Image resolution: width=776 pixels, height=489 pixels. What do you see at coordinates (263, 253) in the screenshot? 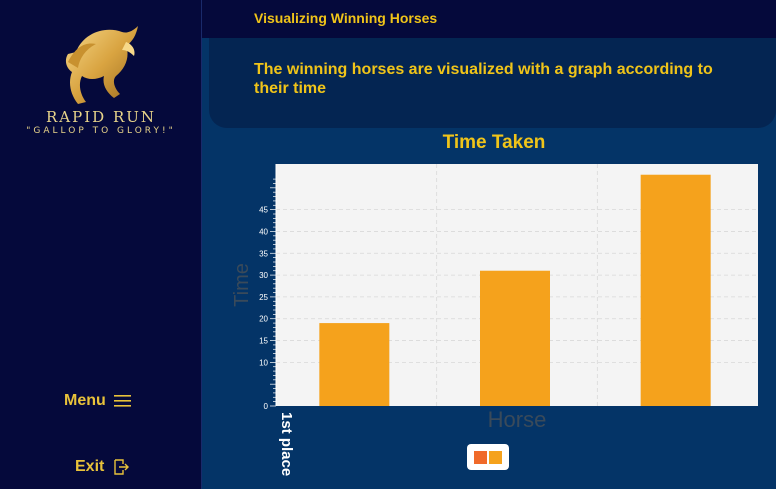
I see `y-tick-label: 35` at bounding box center [263, 253].